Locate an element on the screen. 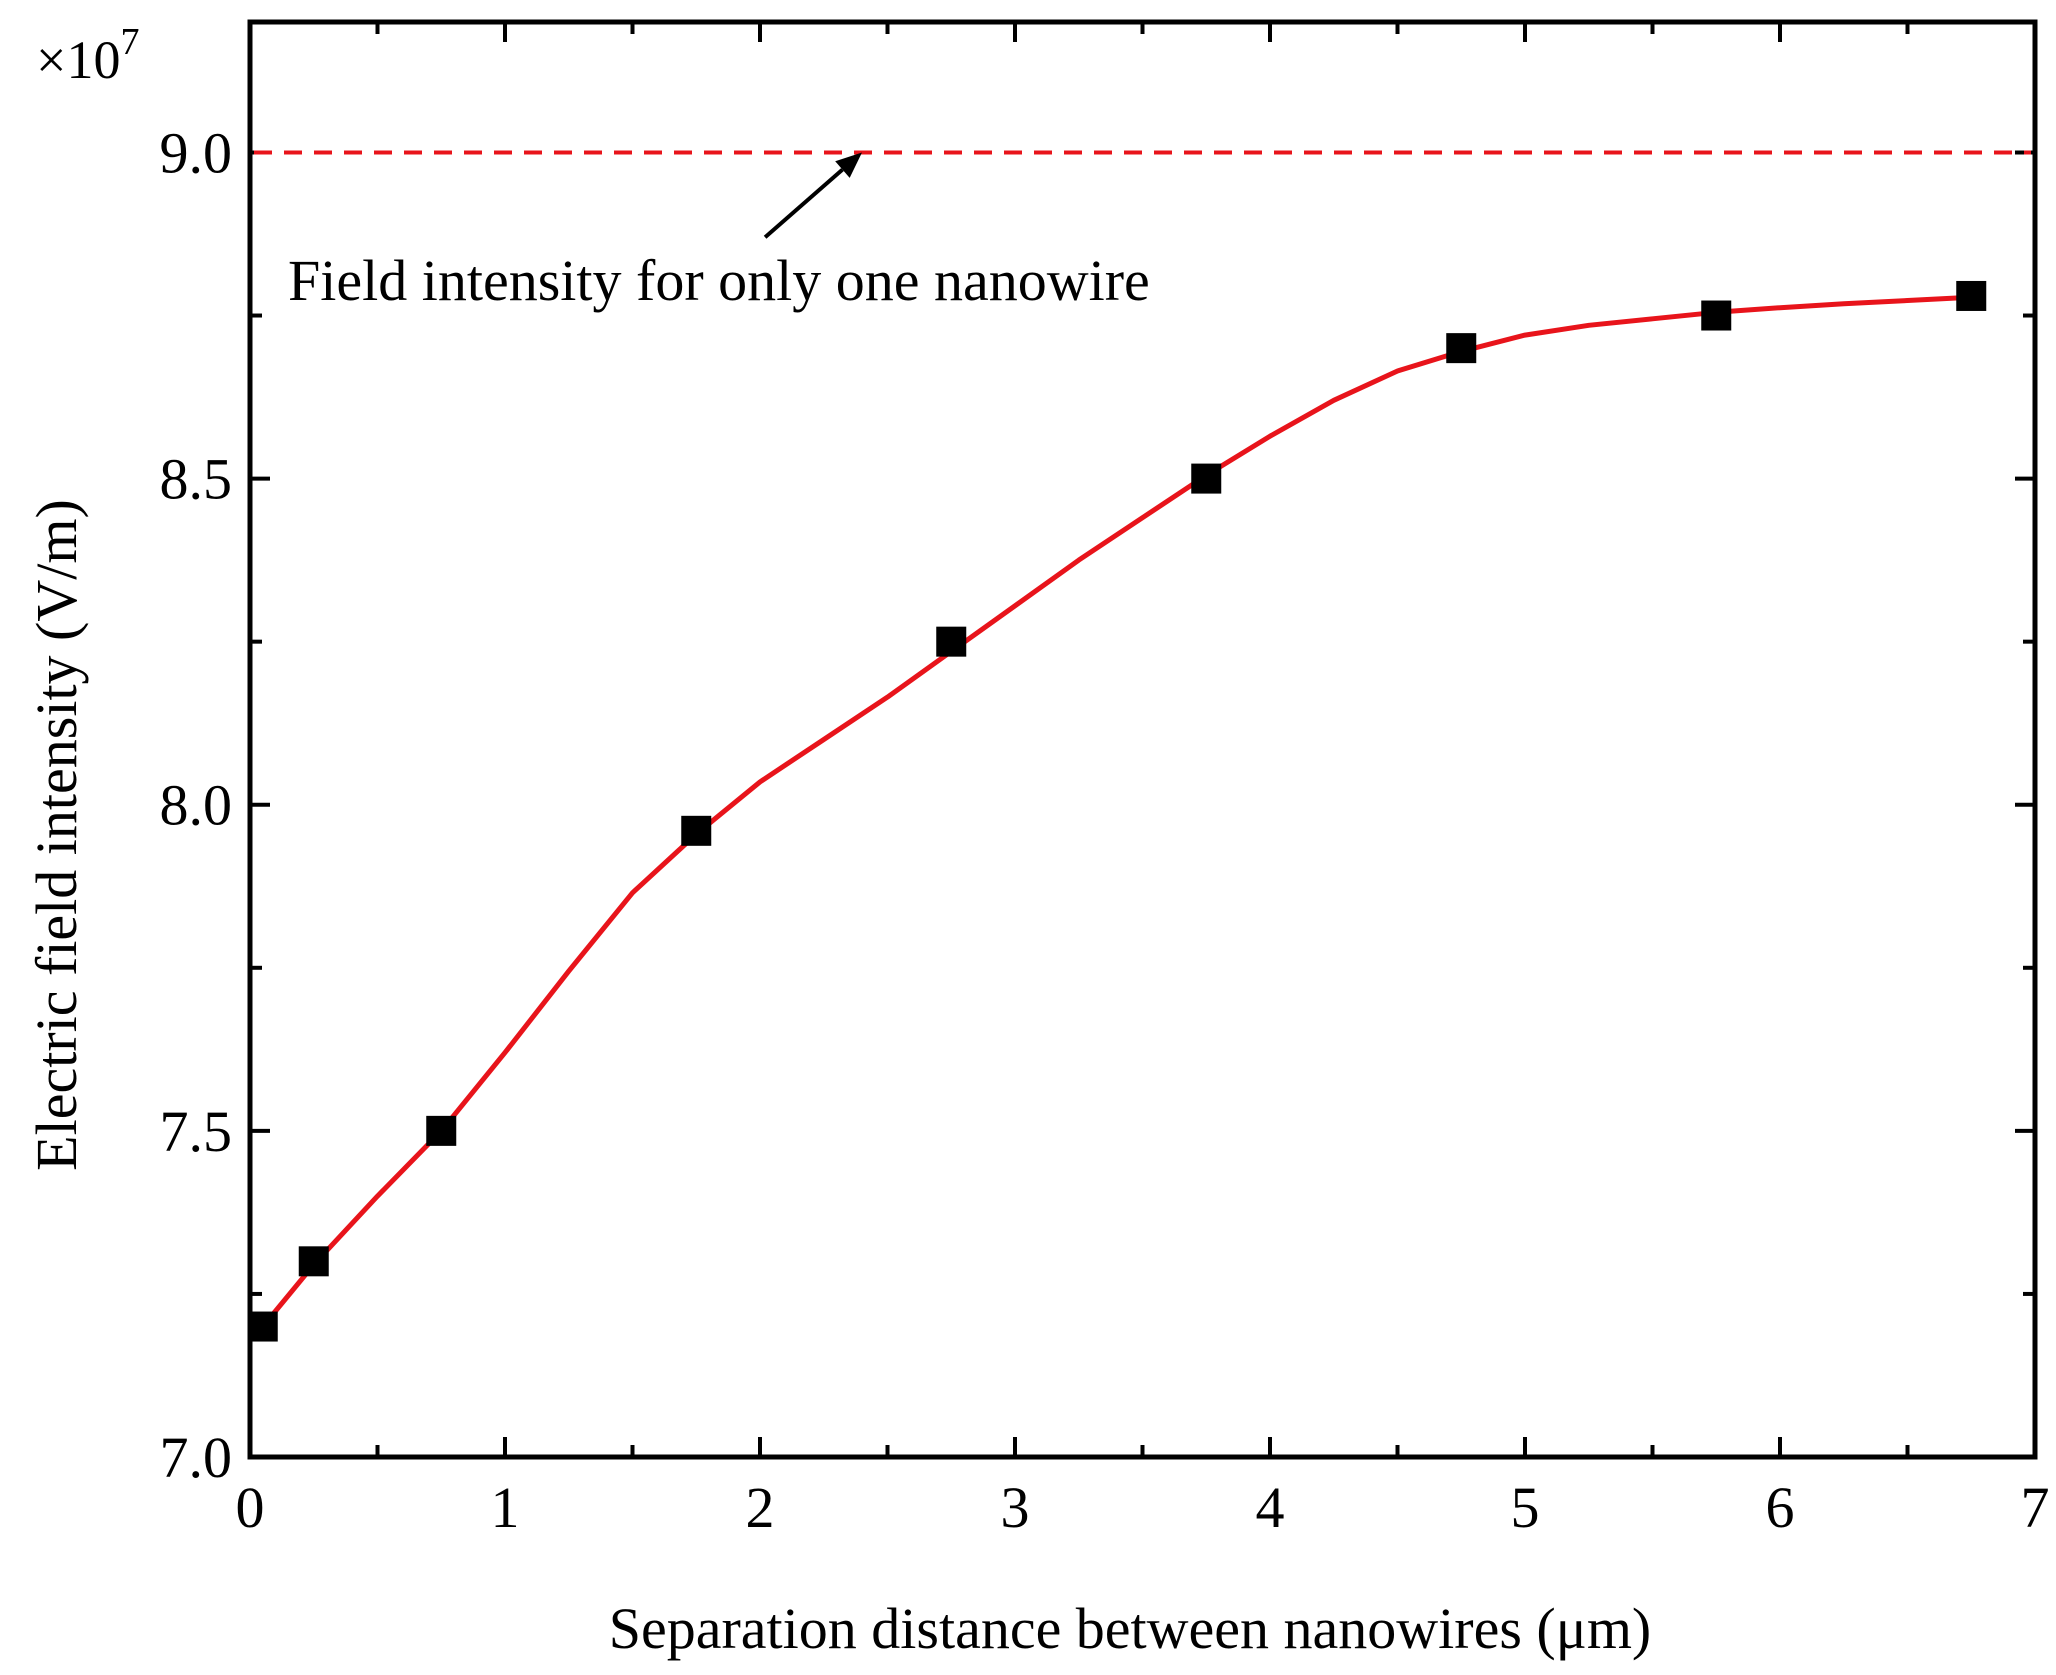 The width and height of the screenshot is (2056, 1675). x-tick-label: 7 is located at coordinates (2035, 1507).